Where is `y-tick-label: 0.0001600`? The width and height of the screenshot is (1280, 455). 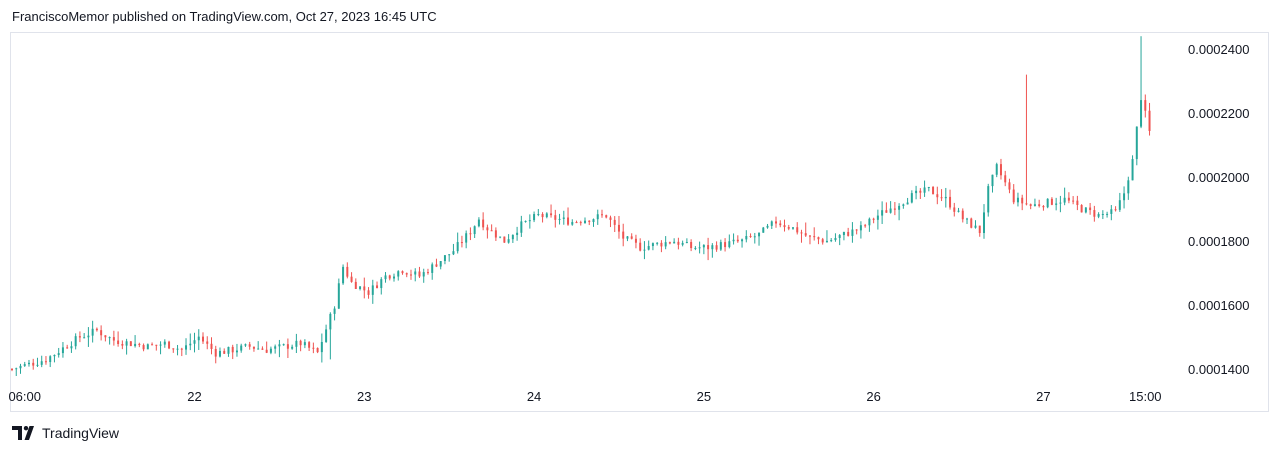
y-tick-label: 0.0001600 is located at coordinates (1218, 305).